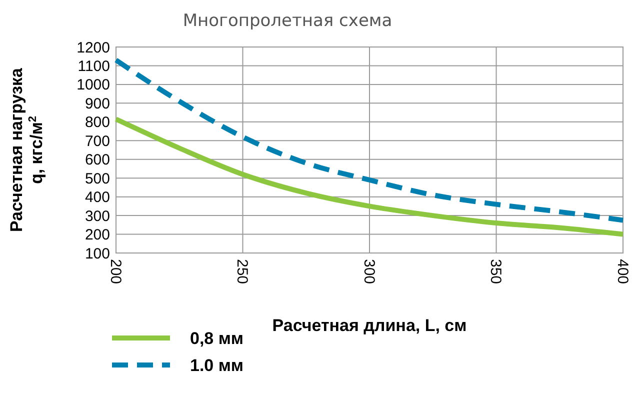  I want to click on x-axis-title: Расчетная длина, L, см, so click(369, 325).